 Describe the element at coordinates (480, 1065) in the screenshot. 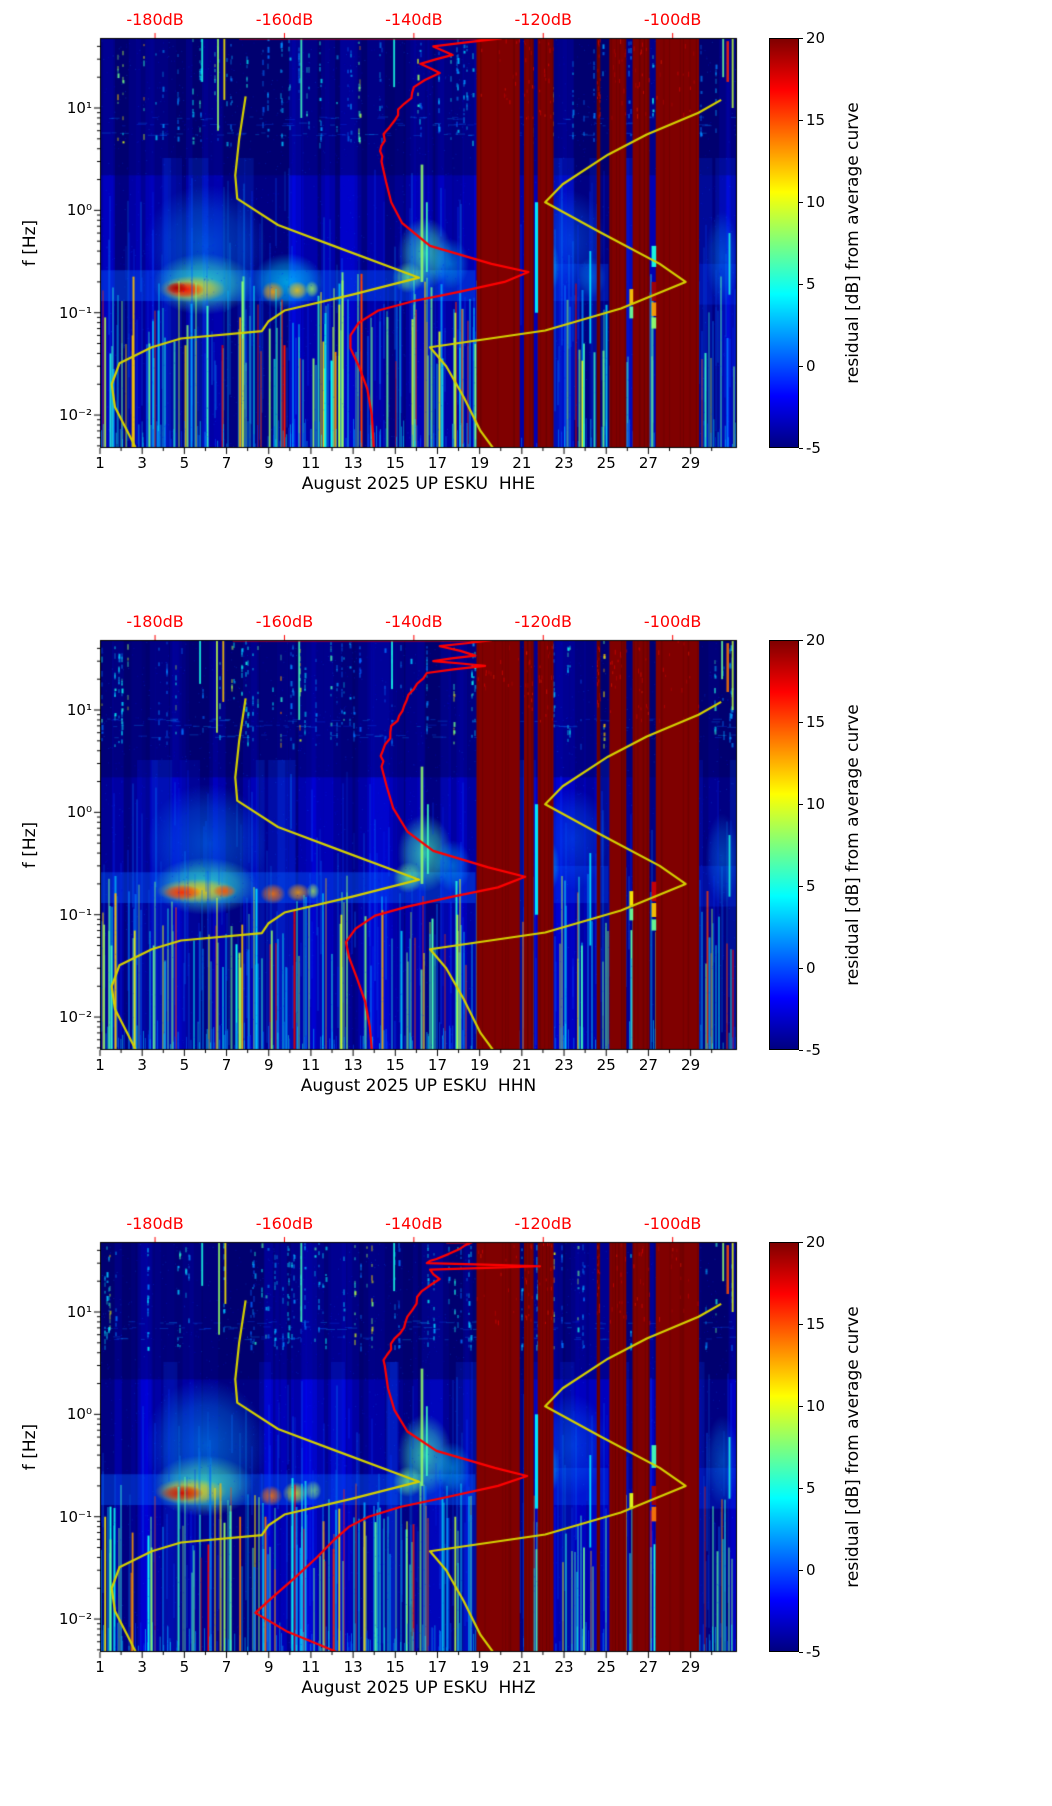

I see `x-tick-label: 19` at that location.